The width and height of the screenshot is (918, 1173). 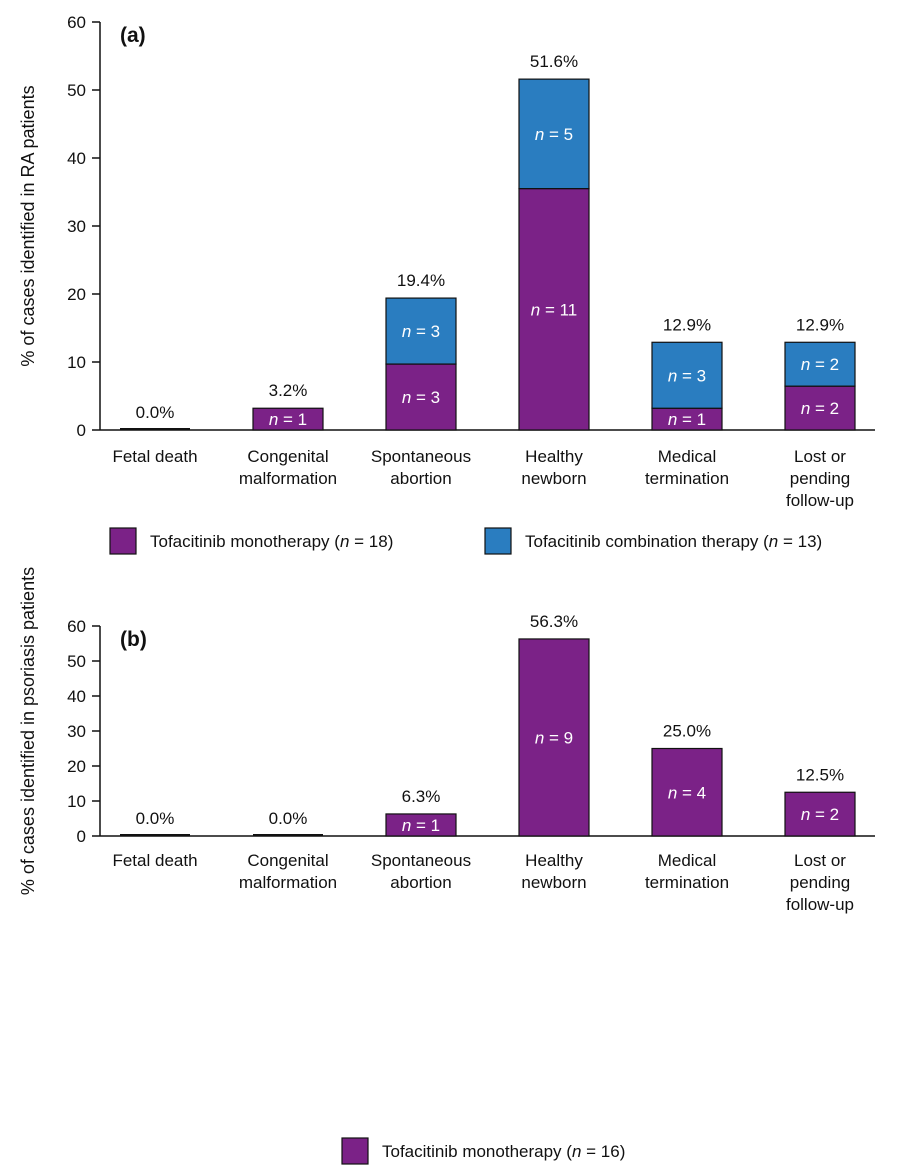 What do you see at coordinates (133, 639) in the screenshot?
I see `panel-label: (b)` at bounding box center [133, 639].